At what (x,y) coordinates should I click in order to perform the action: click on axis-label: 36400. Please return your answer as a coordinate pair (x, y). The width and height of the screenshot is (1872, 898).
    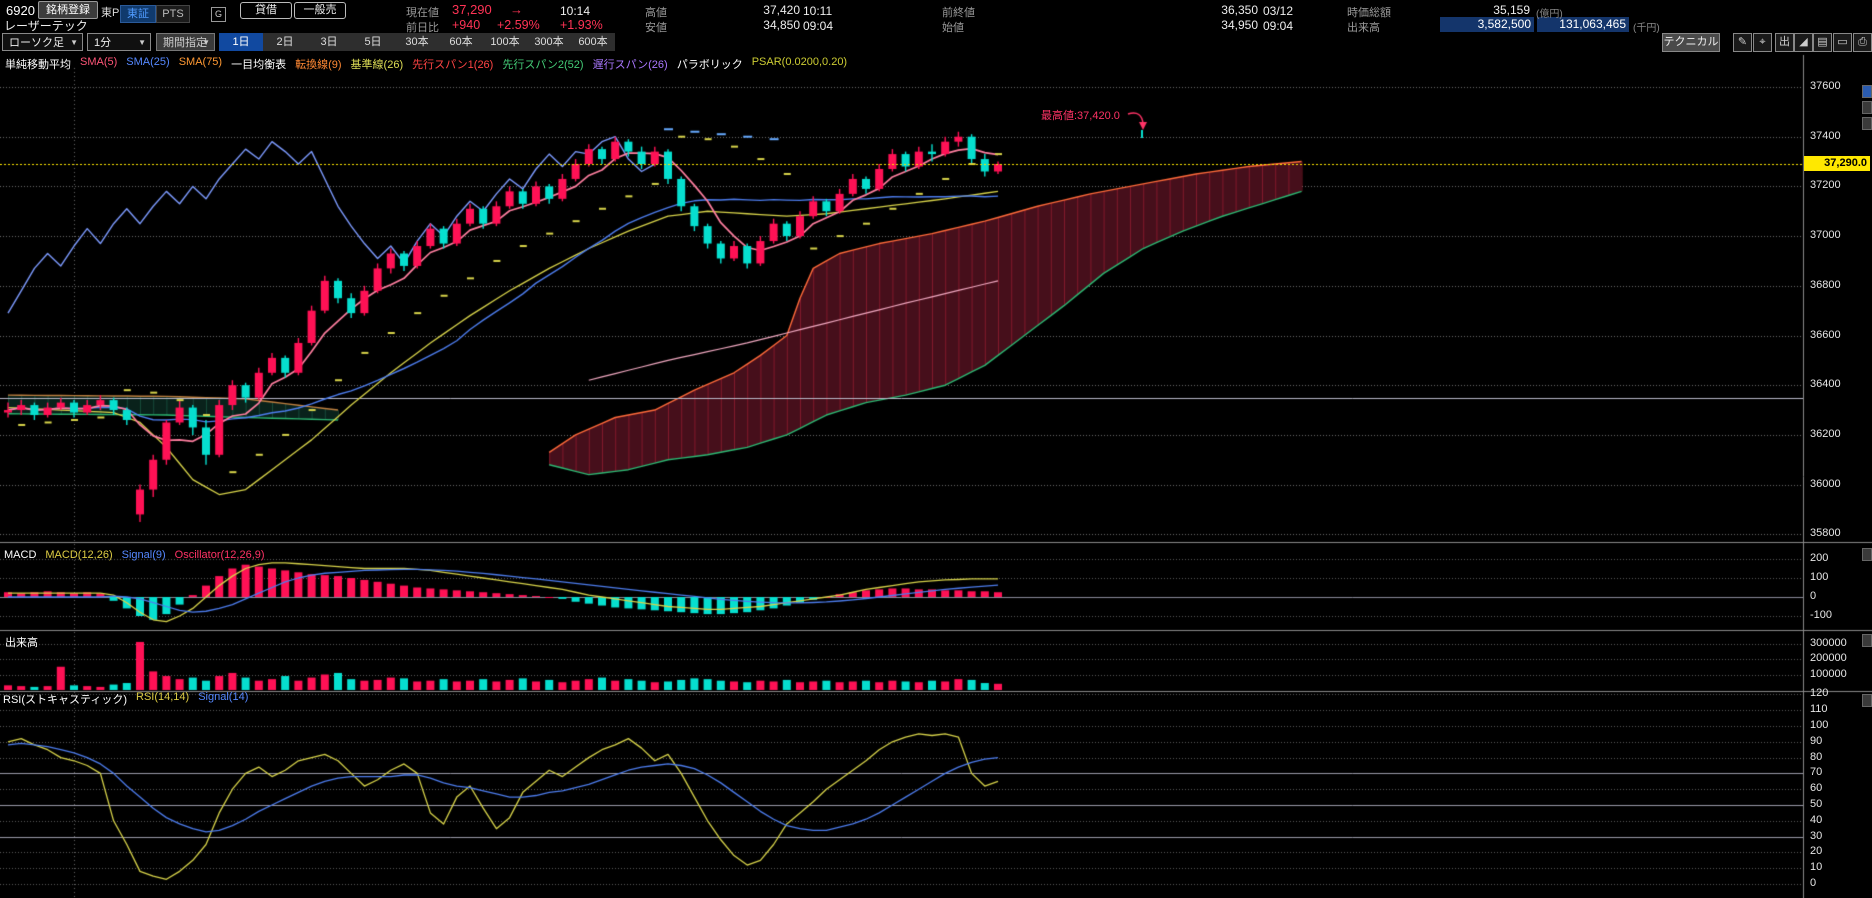
    Looking at the image, I should click on (1825, 384).